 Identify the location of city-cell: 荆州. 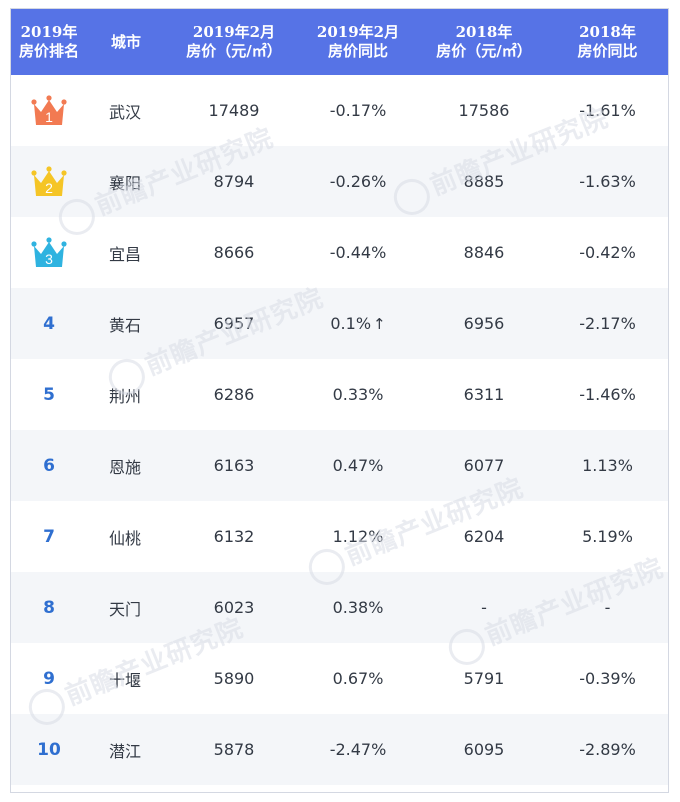
(125, 396).